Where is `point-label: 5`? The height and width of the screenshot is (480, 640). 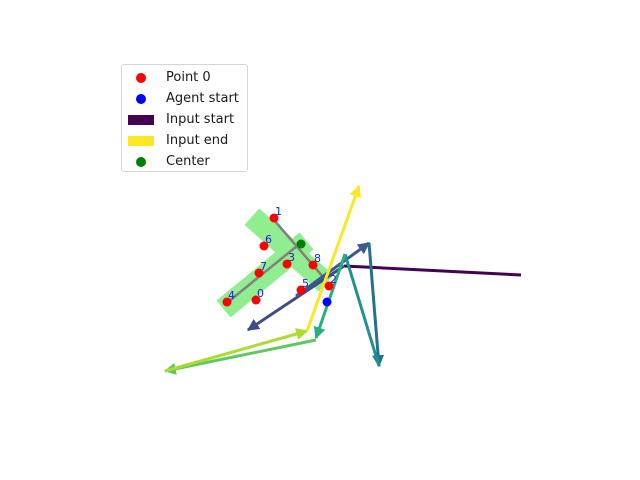
point-label: 5 is located at coordinates (305, 283).